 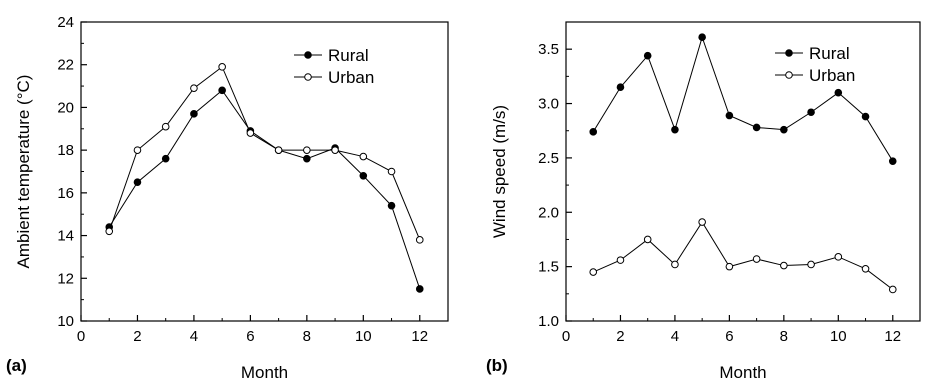 What do you see at coordinates (65, 107) in the screenshot?
I see `y-tick-label: 20` at bounding box center [65, 107].